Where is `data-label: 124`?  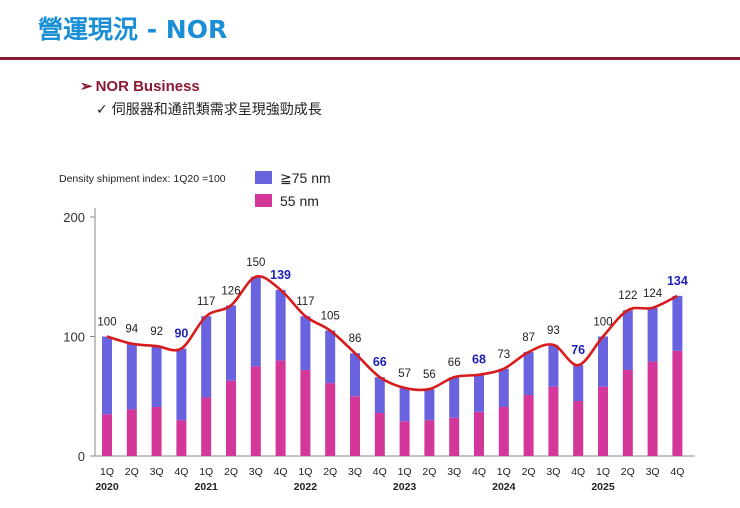
data-label: 124 is located at coordinates (653, 294).